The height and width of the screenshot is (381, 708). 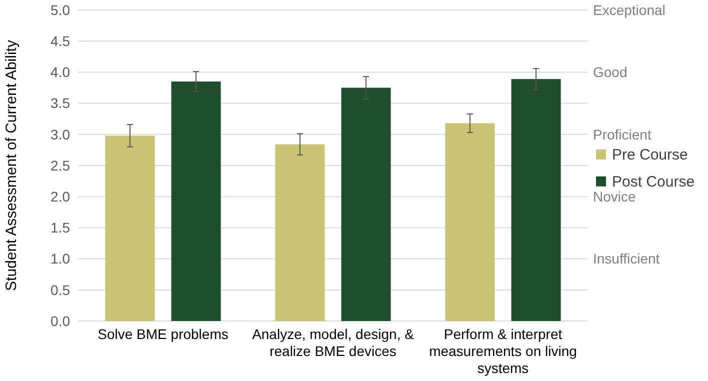 I want to click on y-tick-label: 4.5, so click(x=60, y=41).